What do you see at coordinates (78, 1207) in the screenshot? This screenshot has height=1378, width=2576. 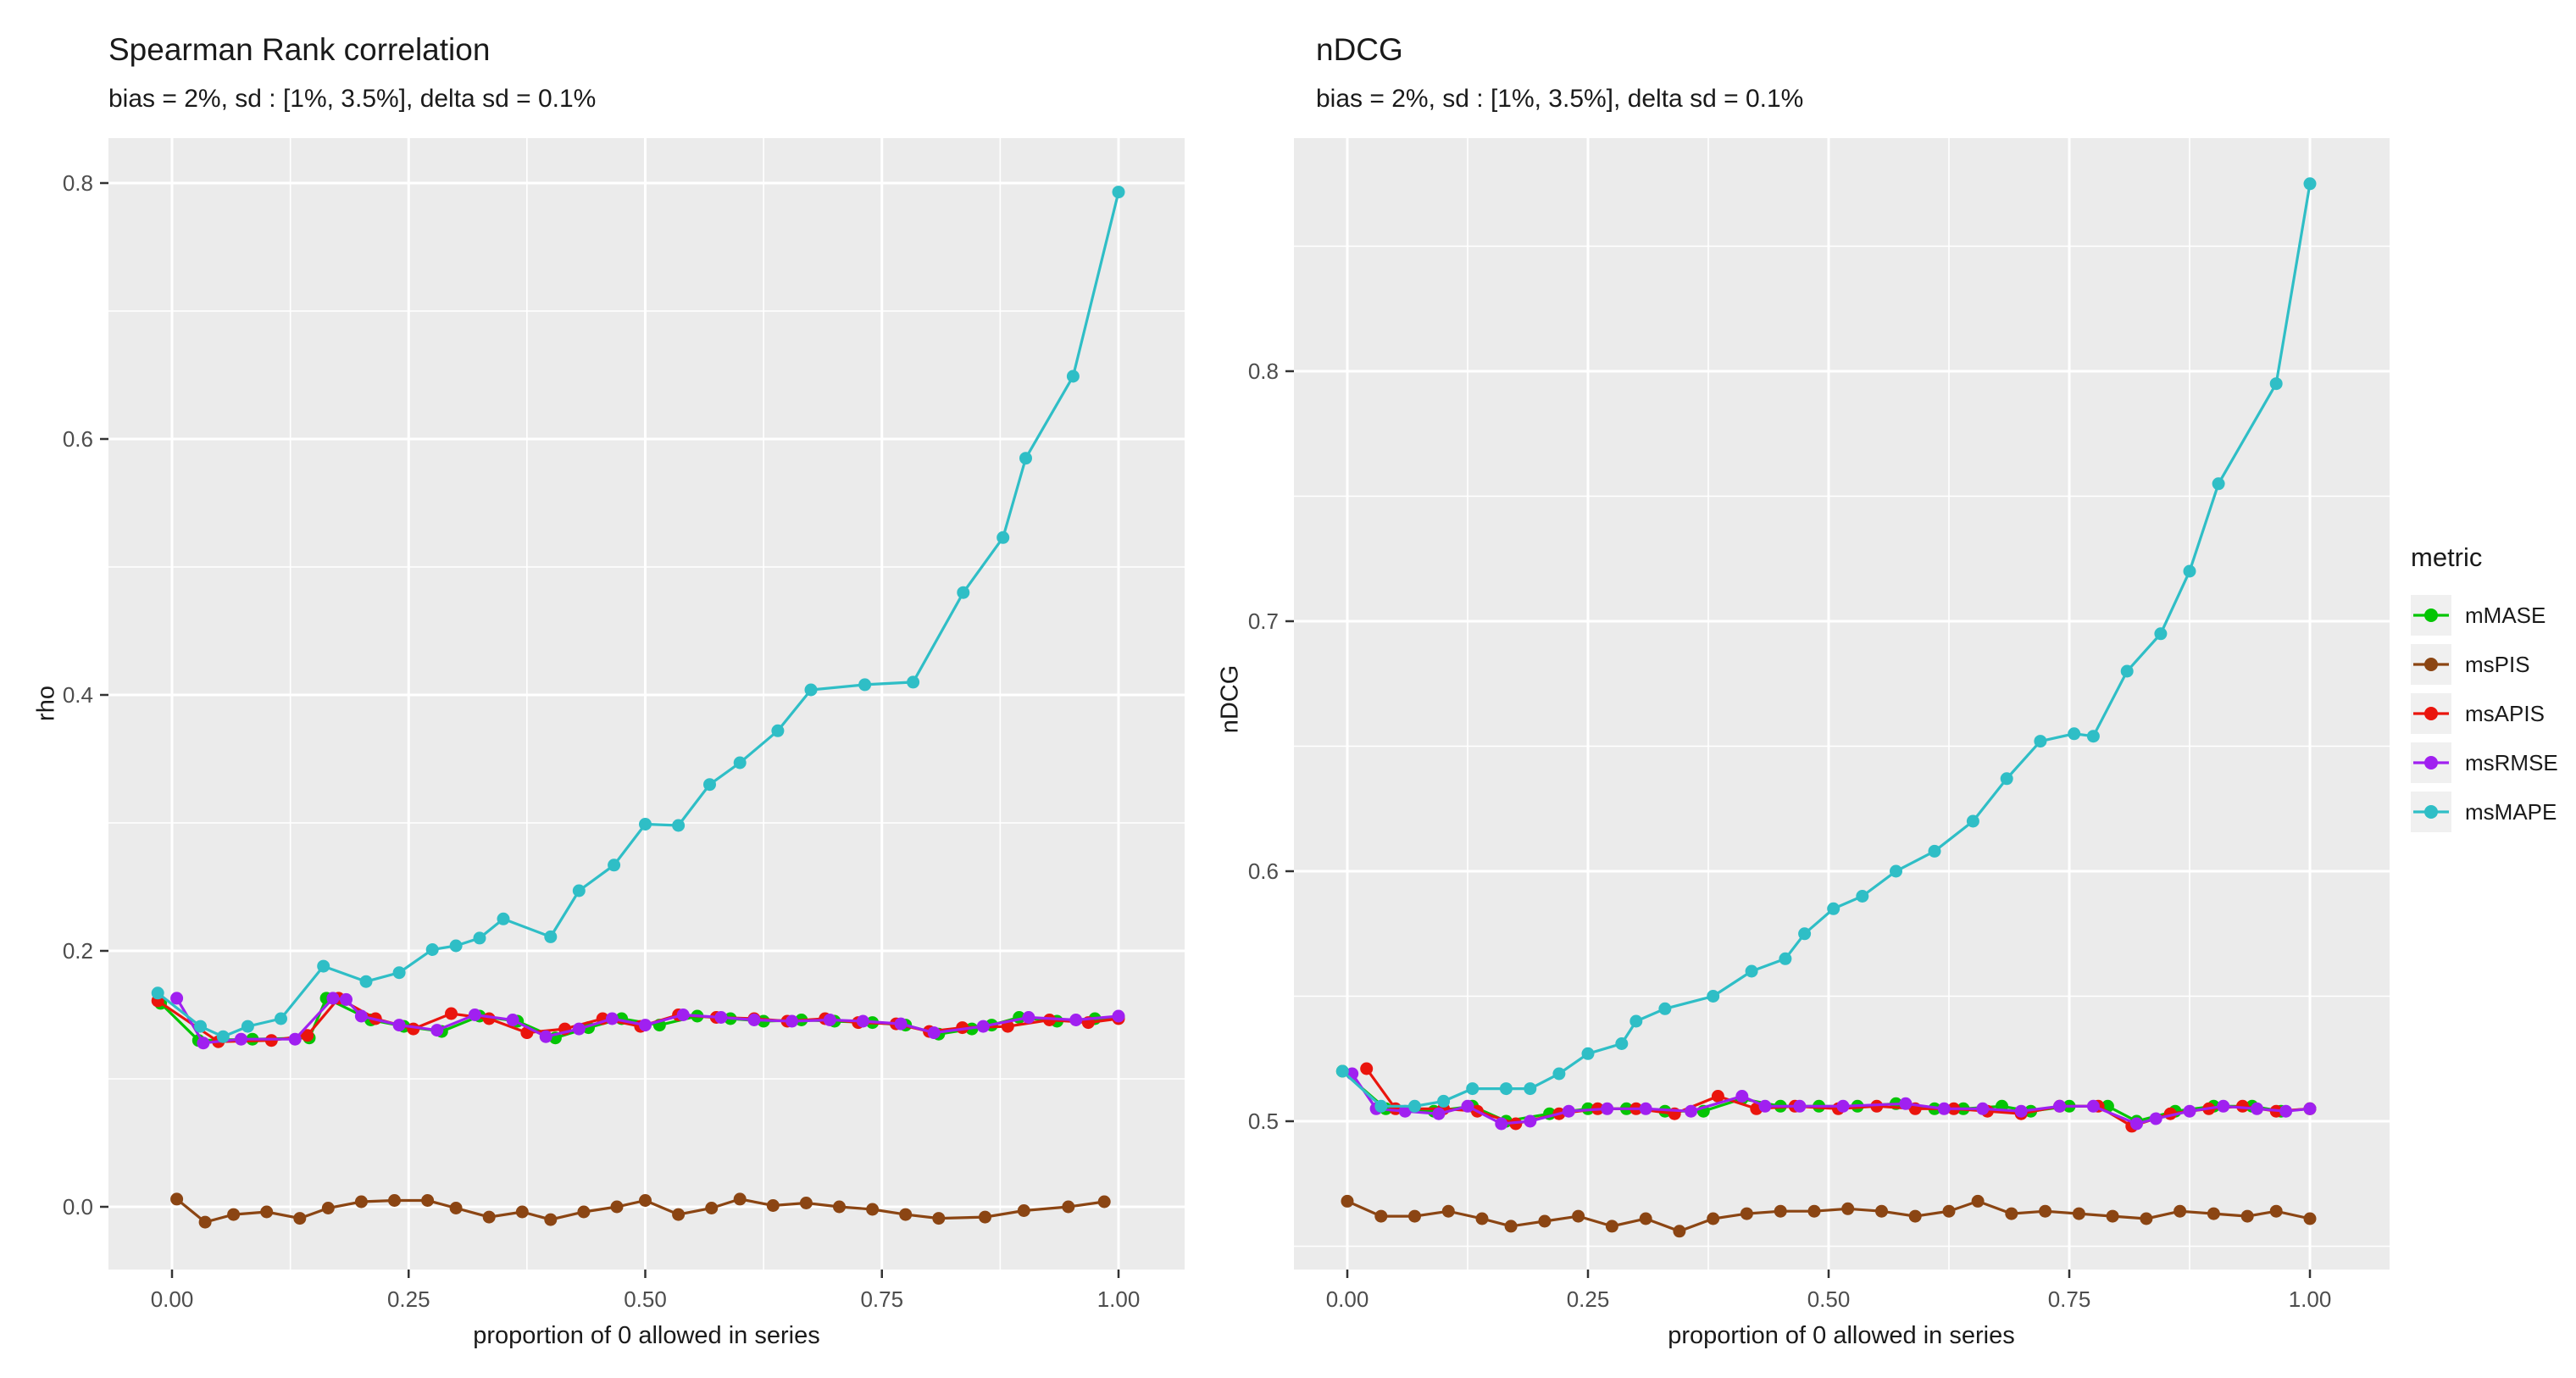 I see `y-tick-label: 0.0` at bounding box center [78, 1207].